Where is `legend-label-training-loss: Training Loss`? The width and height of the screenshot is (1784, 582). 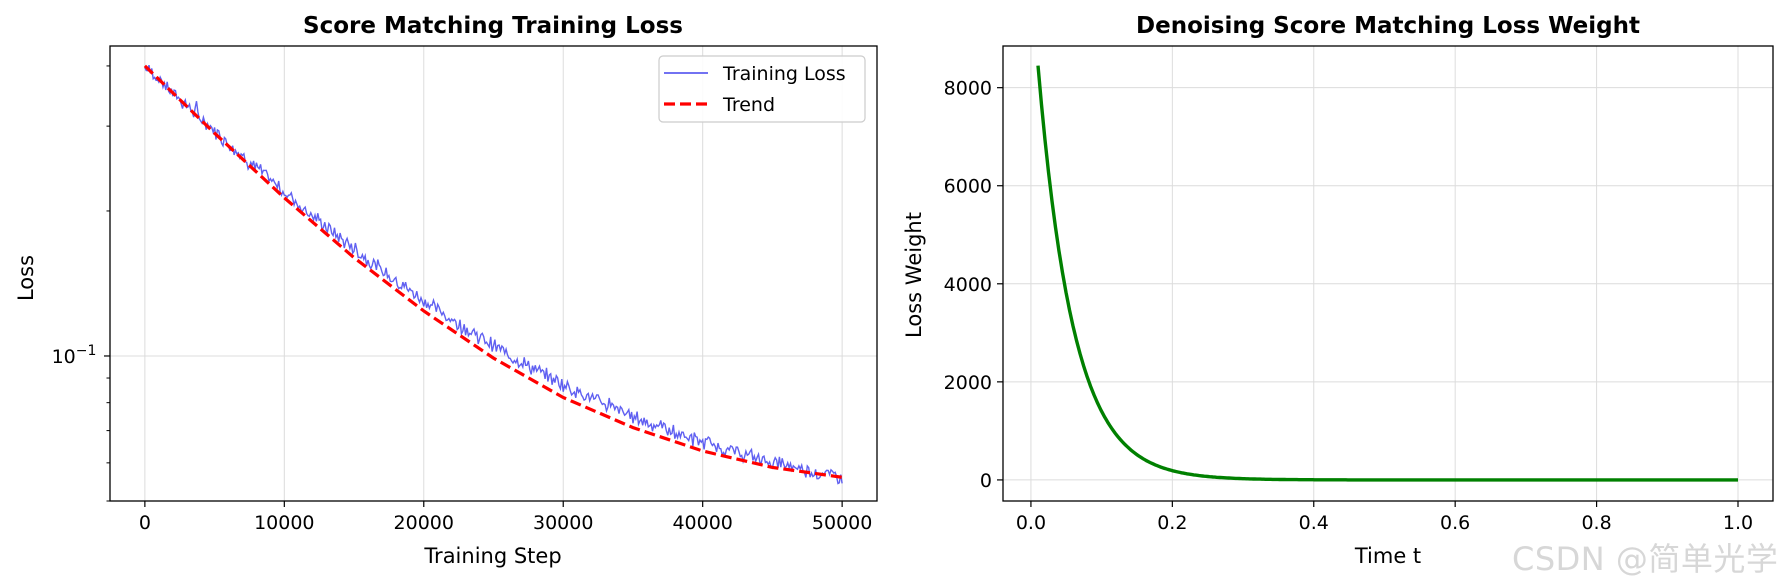 legend-label-training-loss: Training Loss is located at coordinates (784, 74).